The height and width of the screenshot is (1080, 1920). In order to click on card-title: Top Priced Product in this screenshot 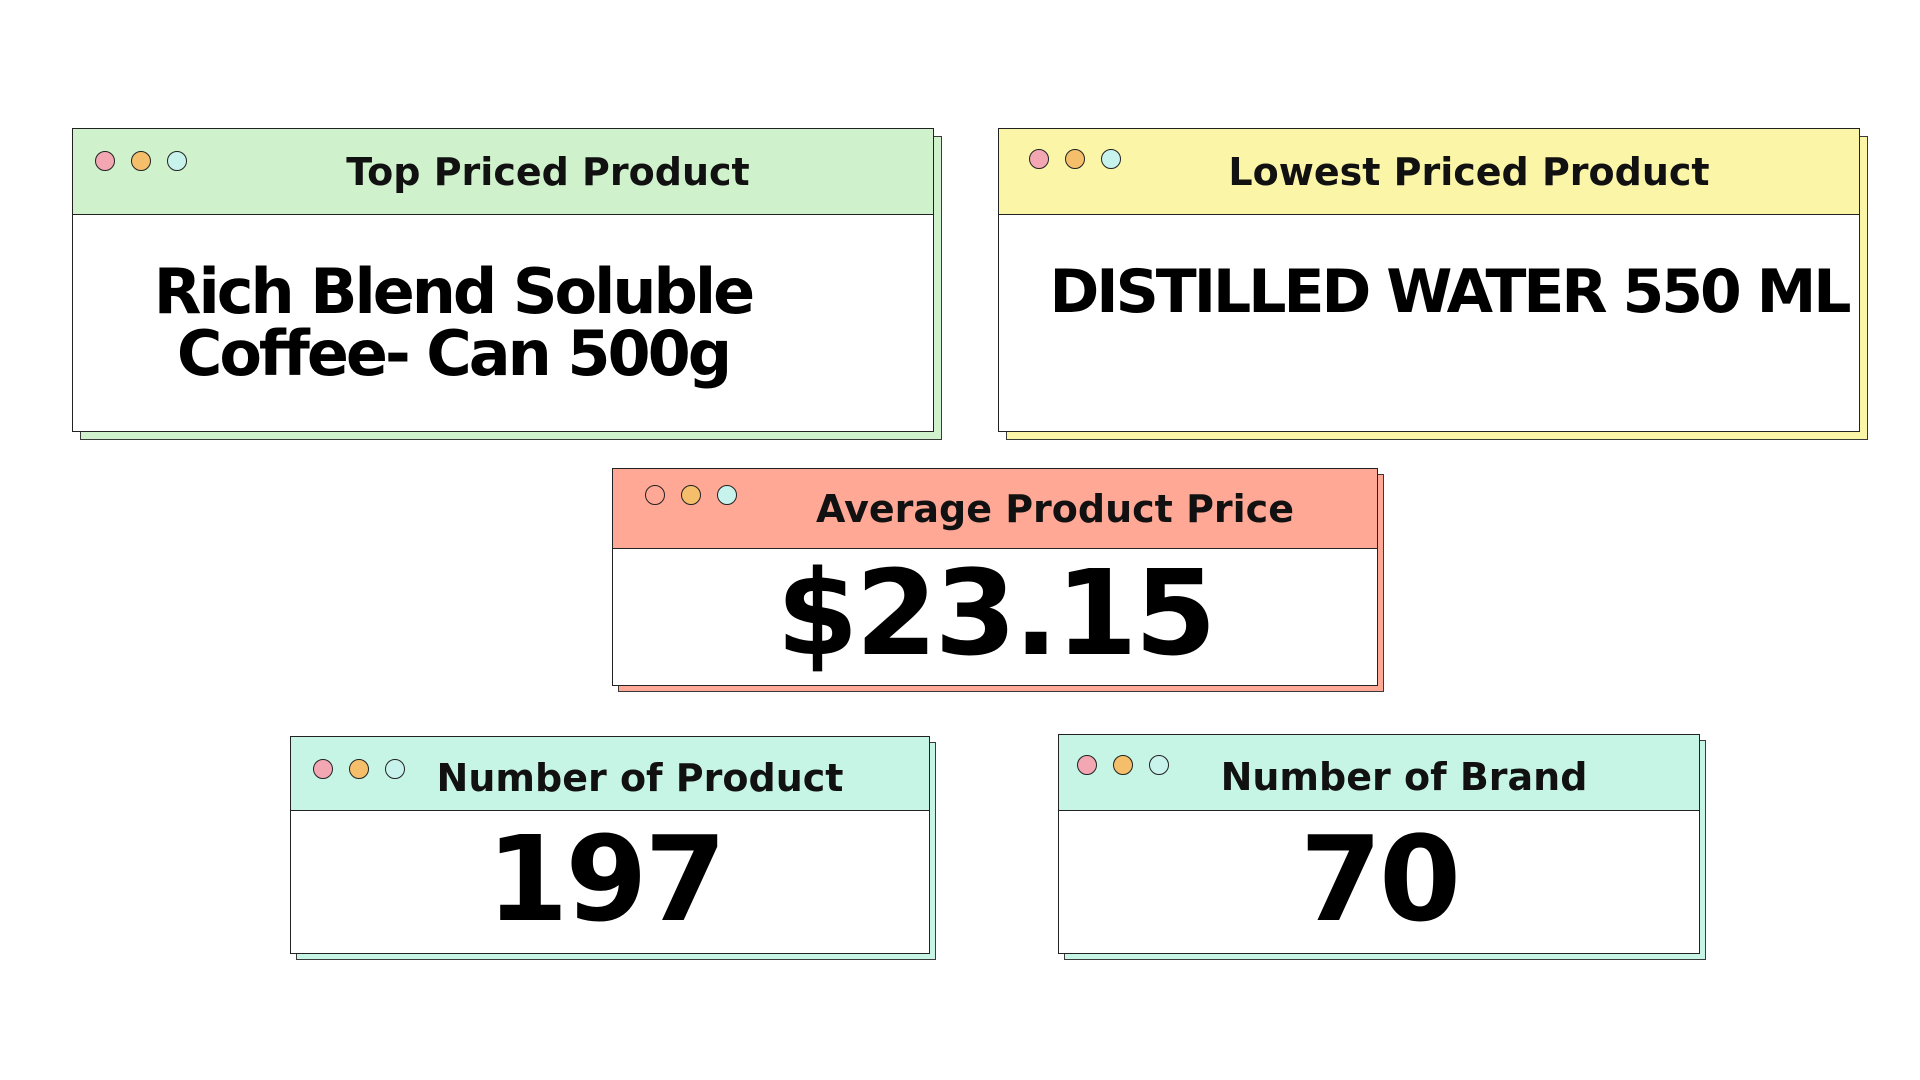, I will do `click(548, 171)`.